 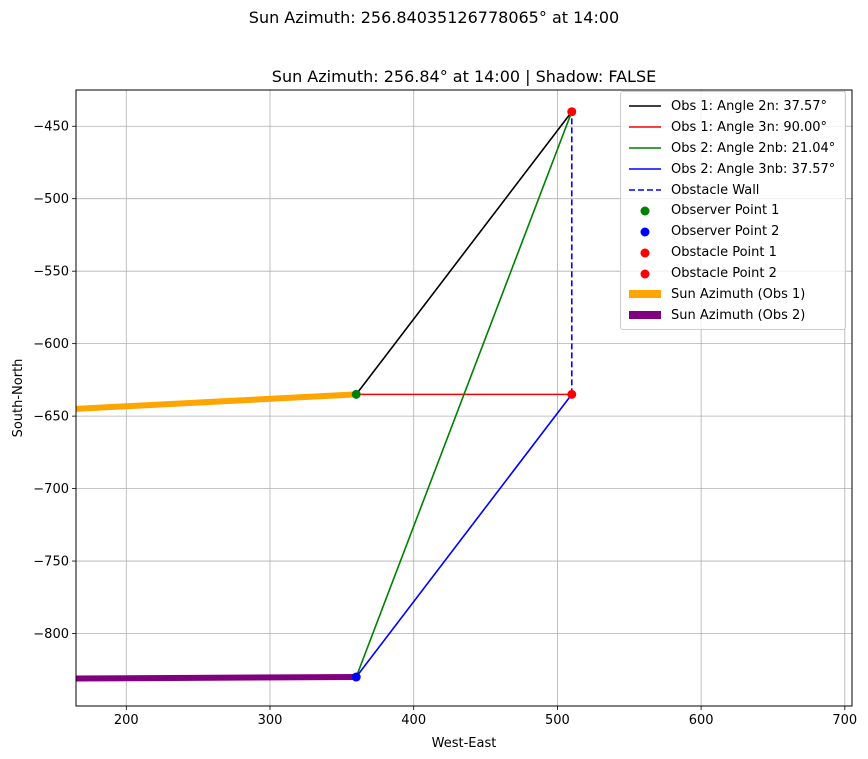 I want to click on legend-label: Obs 1: Angle 2n: 37.57°, so click(x=749, y=106).